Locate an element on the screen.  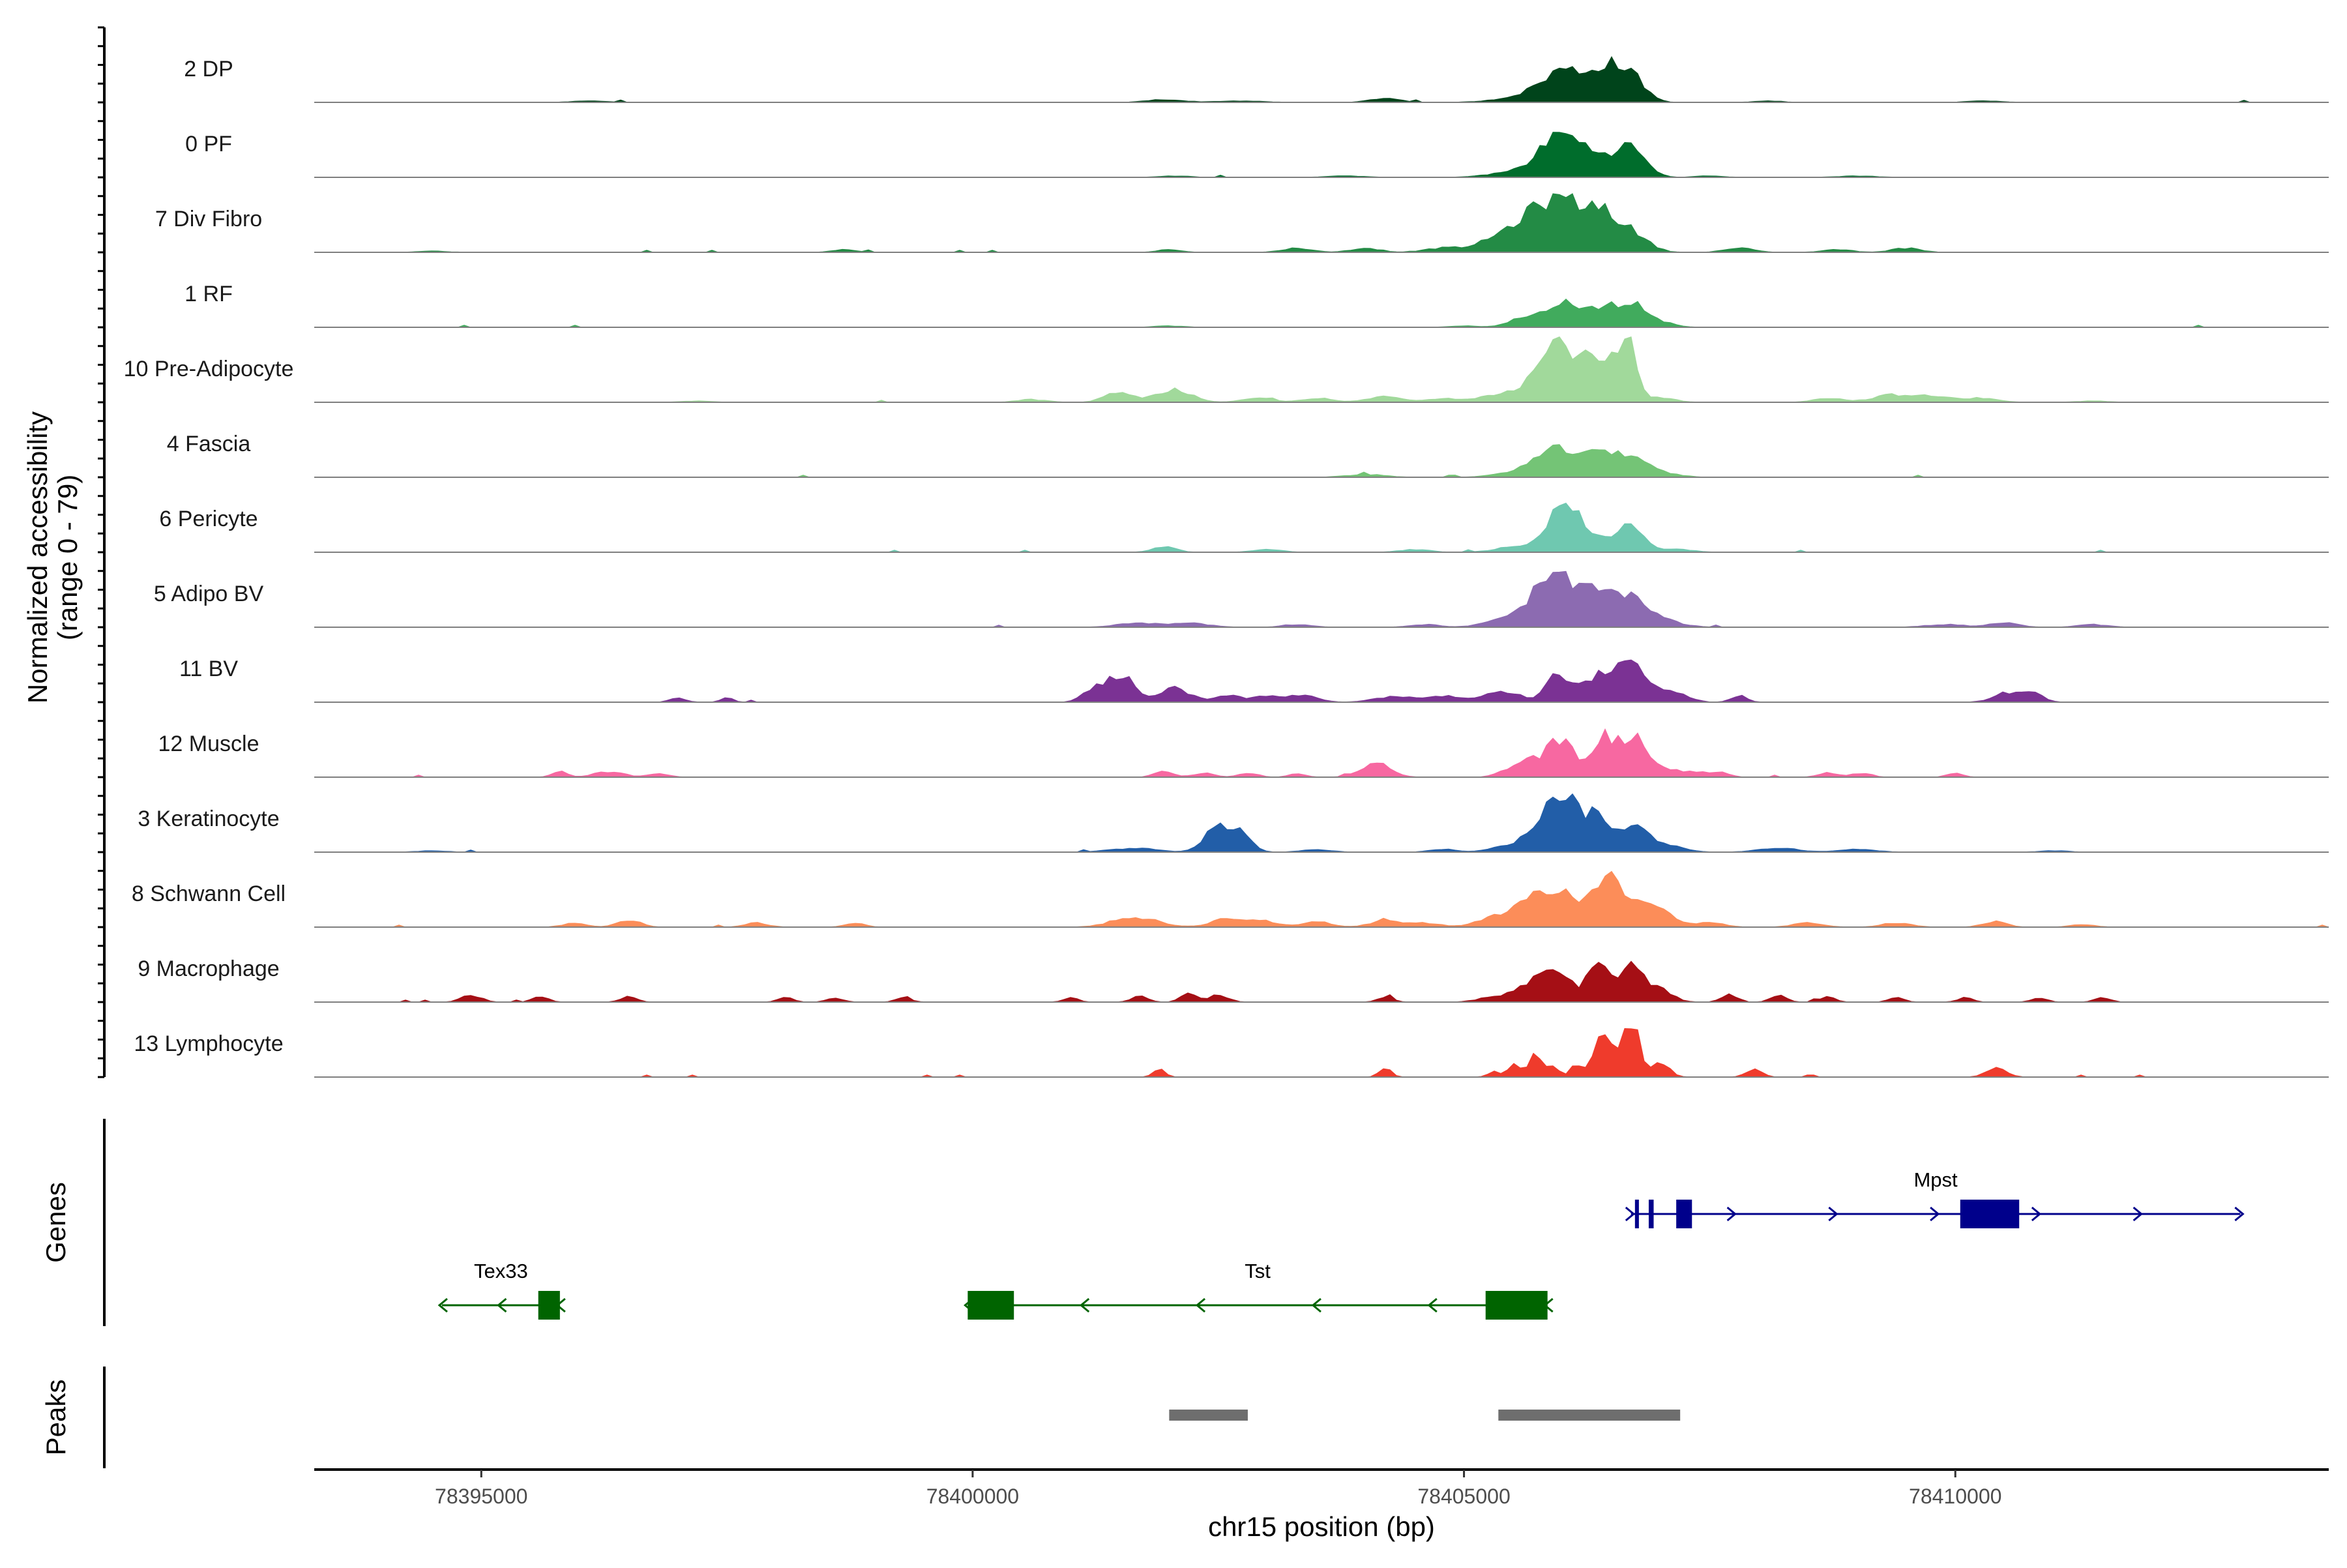
y-axis-title-line1: Normalized accessibility is located at coordinates (37, 557).